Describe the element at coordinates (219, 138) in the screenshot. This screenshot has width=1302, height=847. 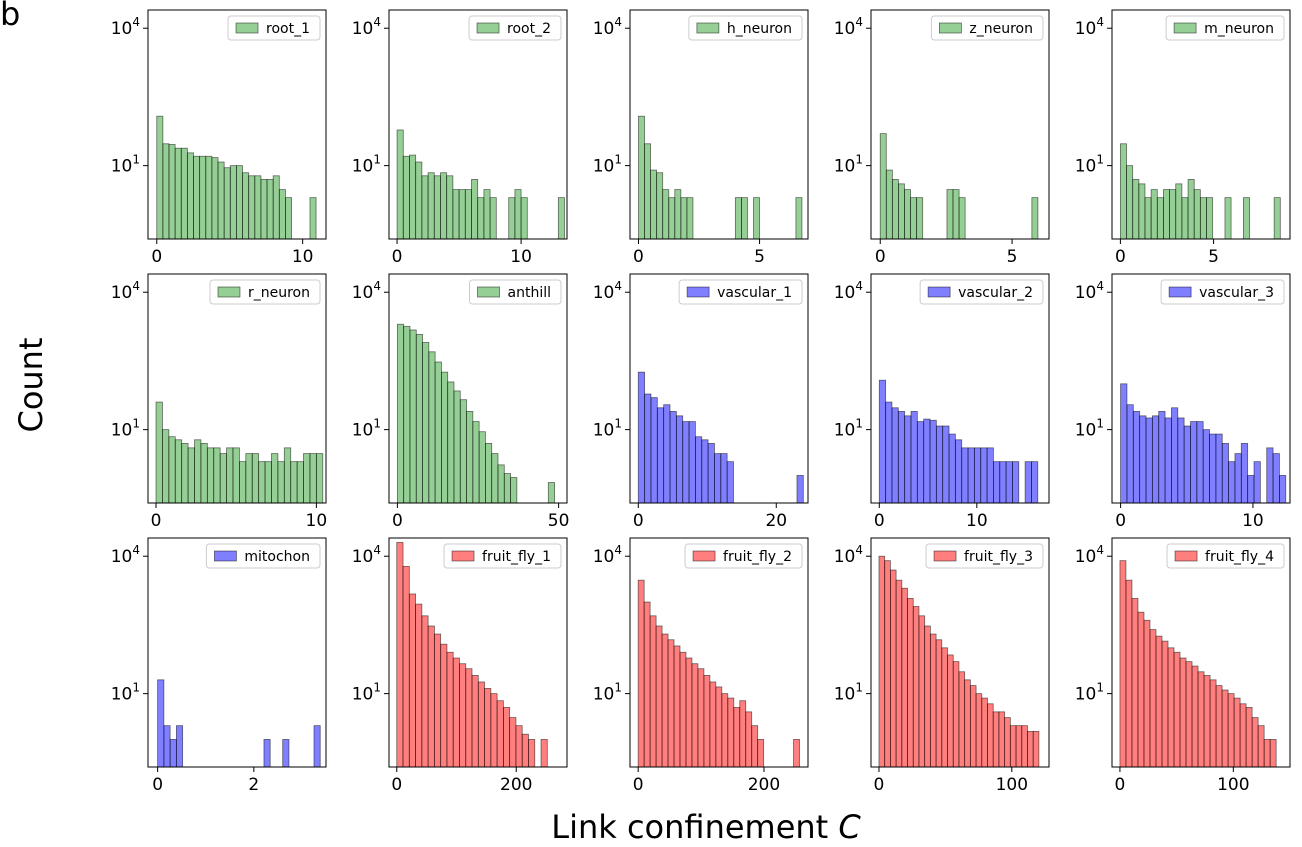
I see `histogram-root_1: 0 10 10¹ 10⁴ root_1` at that location.